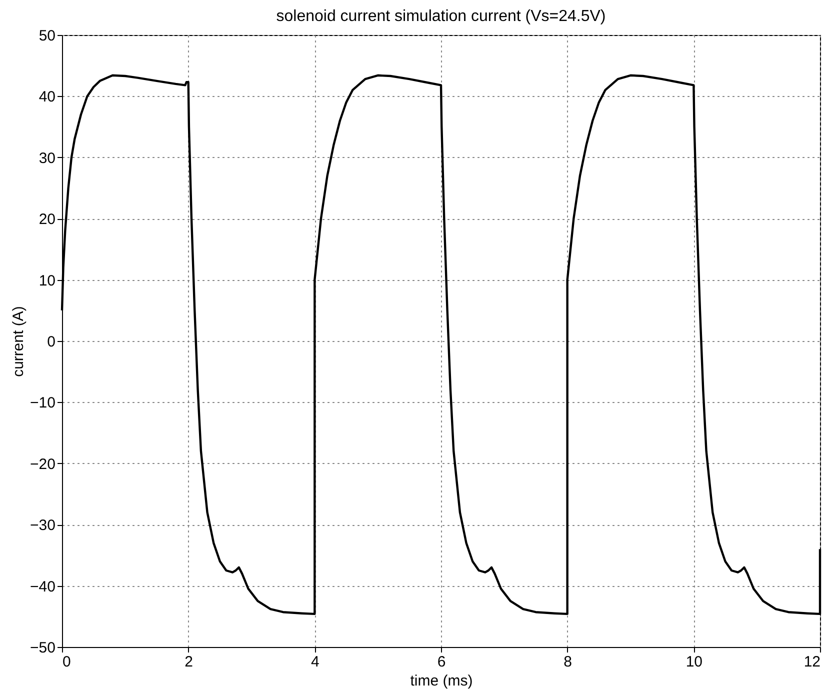 Image resolution: width=840 pixels, height=696 pixels. I want to click on y-tick-label: 10, so click(47, 281).